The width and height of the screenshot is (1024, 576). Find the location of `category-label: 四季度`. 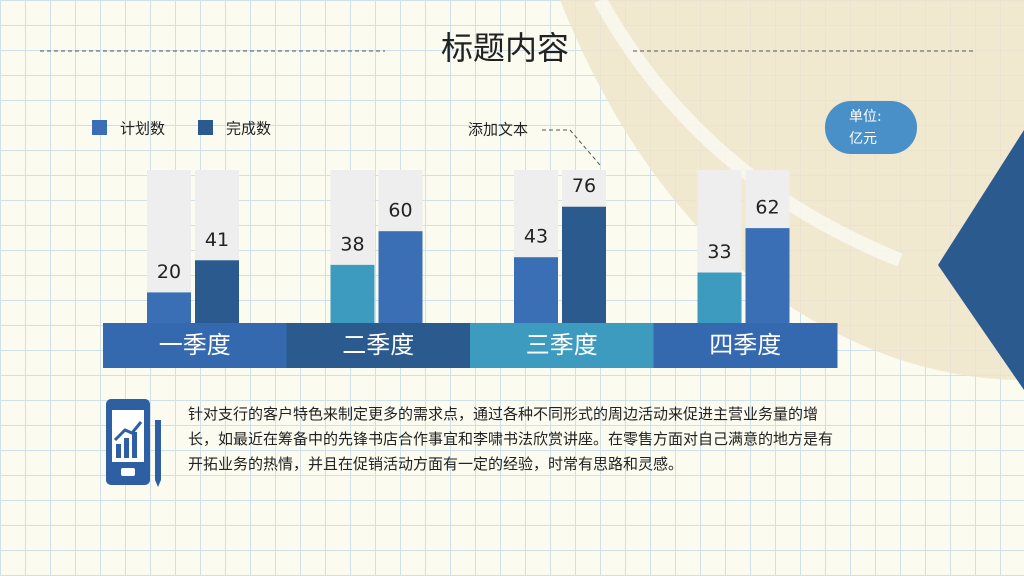

category-label: 四季度 is located at coordinates (745, 345).